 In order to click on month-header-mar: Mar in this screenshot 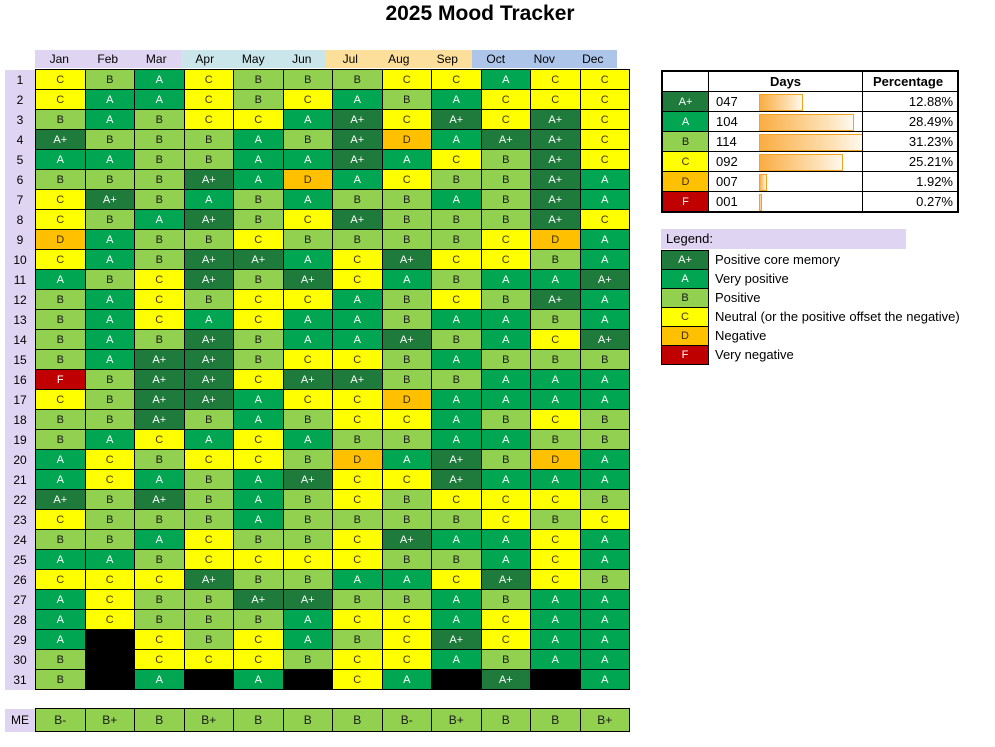, I will do `click(156, 59)`.